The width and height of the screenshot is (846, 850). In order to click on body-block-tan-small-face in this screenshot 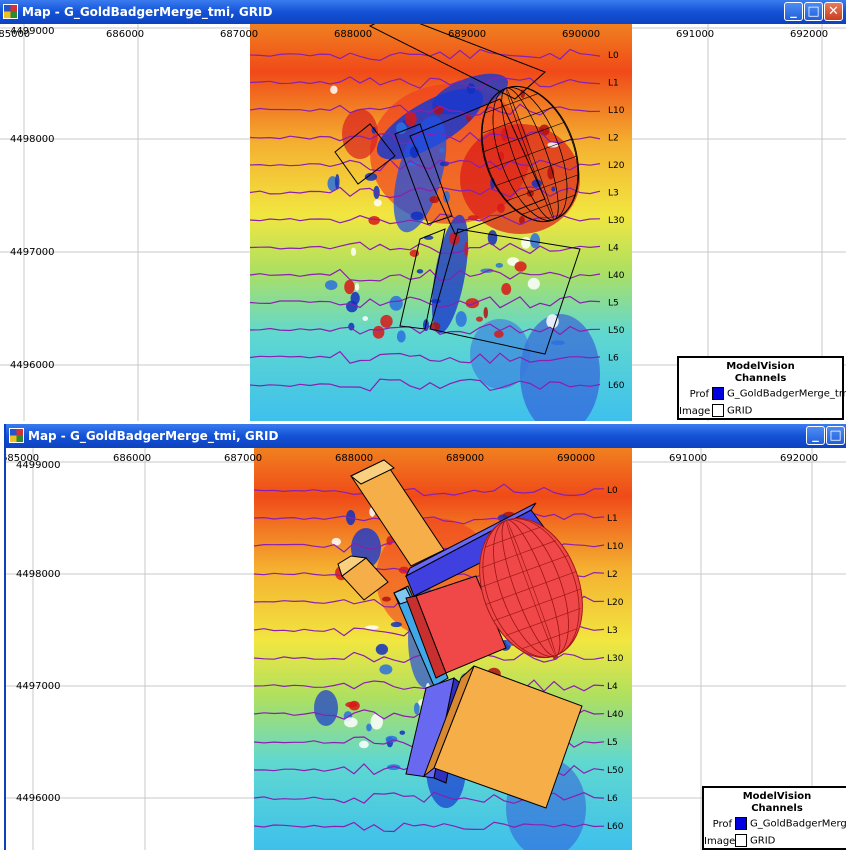, I will do `click(352, 566)`.